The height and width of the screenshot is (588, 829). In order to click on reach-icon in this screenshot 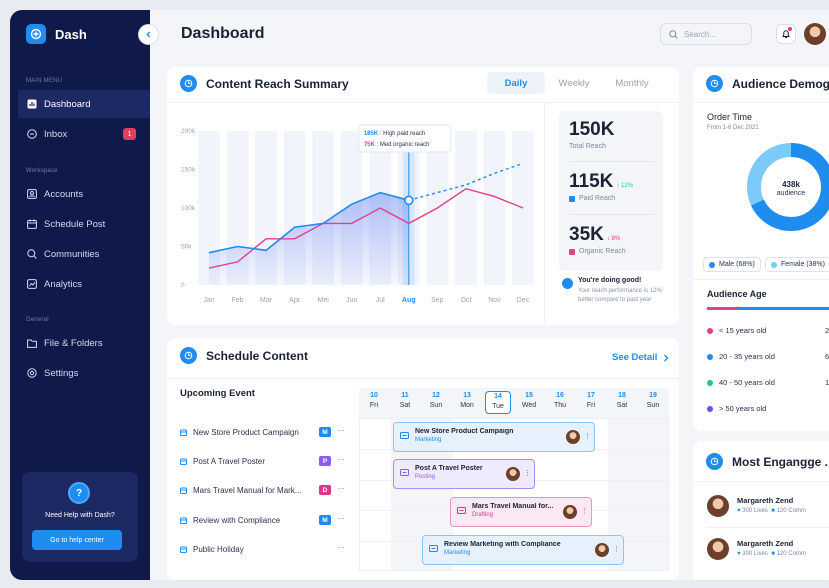, I will do `click(188, 83)`.